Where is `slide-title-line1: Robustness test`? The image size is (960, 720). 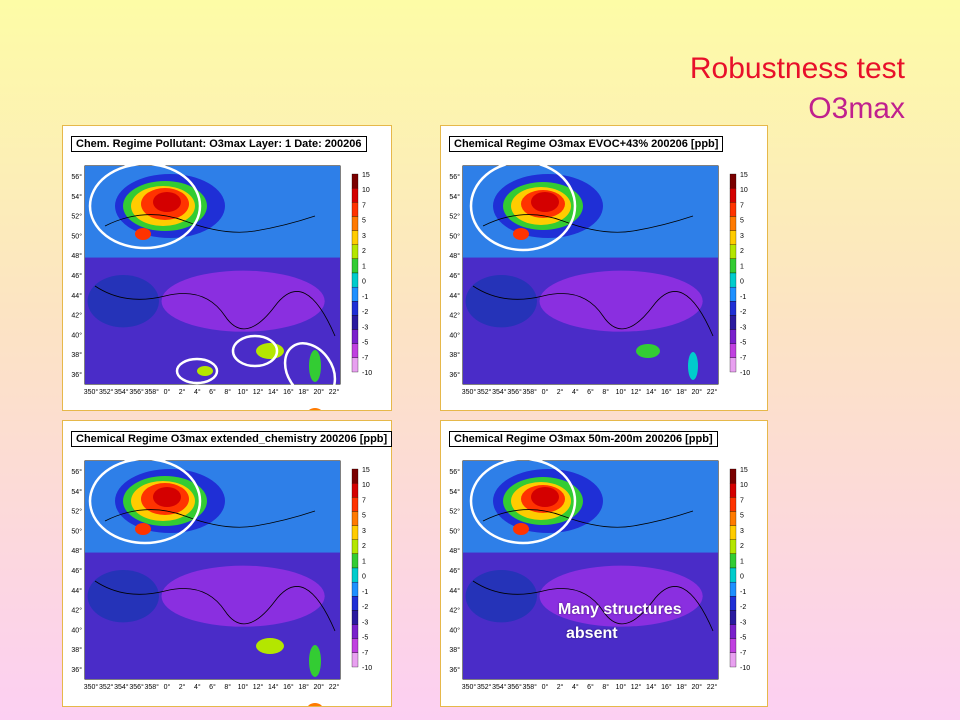 slide-title-line1: Robustness test is located at coordinates (797, 68).